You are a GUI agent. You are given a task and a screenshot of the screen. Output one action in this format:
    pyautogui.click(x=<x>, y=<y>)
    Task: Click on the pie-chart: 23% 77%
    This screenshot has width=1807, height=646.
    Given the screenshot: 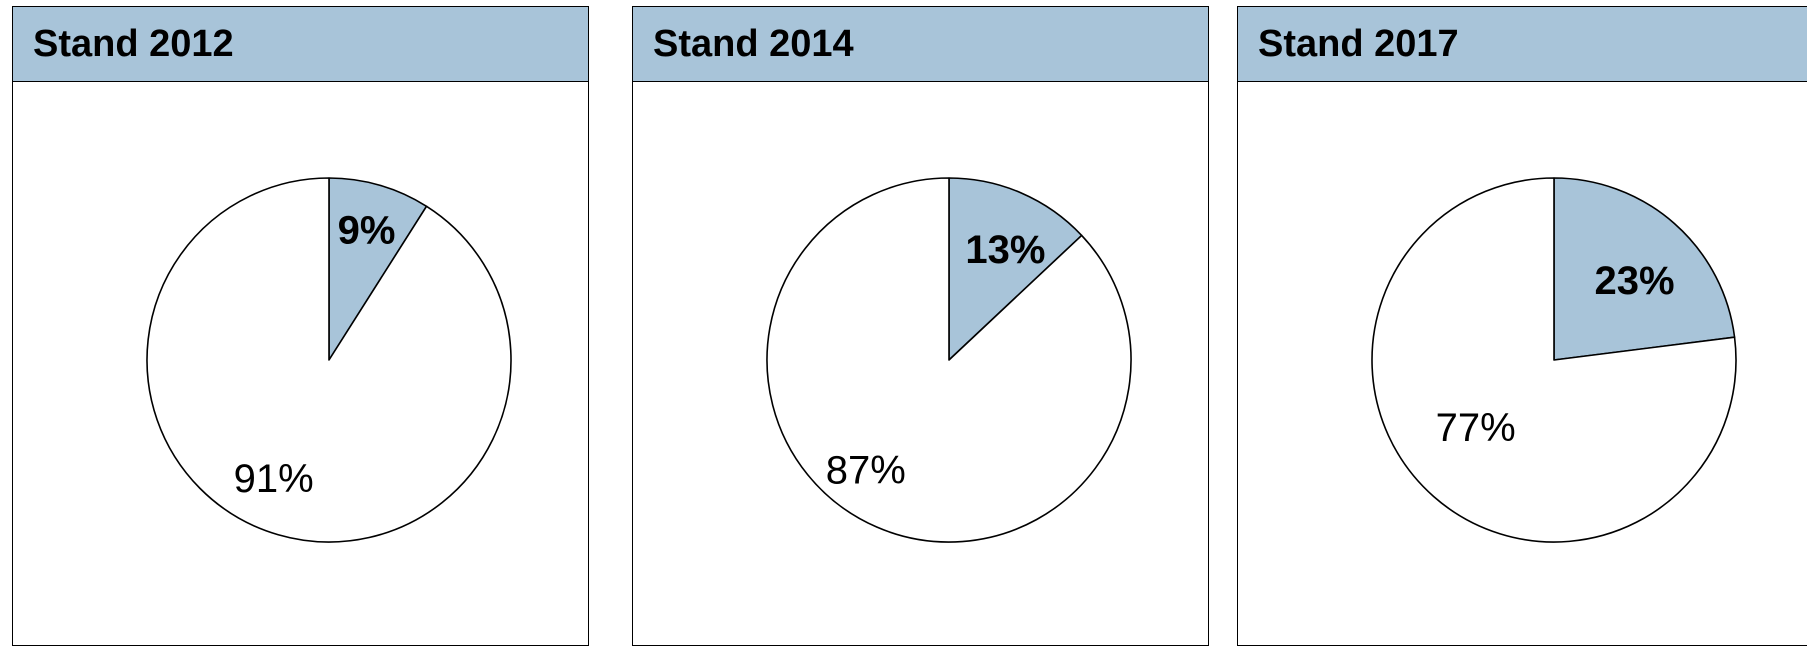 What is the action you would take?
    pyautogui.click(x=1554, y=360)
    